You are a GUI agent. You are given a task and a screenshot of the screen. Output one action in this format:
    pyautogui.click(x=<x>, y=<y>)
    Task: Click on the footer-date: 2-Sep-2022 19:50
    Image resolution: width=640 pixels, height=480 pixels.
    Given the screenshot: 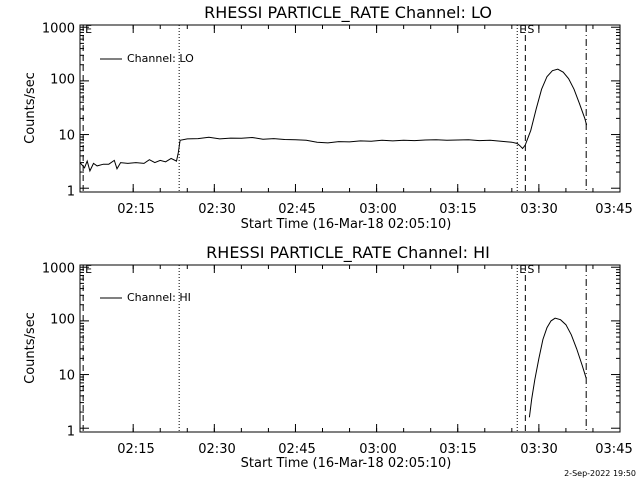 What is the action you would take?
    pyautogui.click(x=600, y=473)
    